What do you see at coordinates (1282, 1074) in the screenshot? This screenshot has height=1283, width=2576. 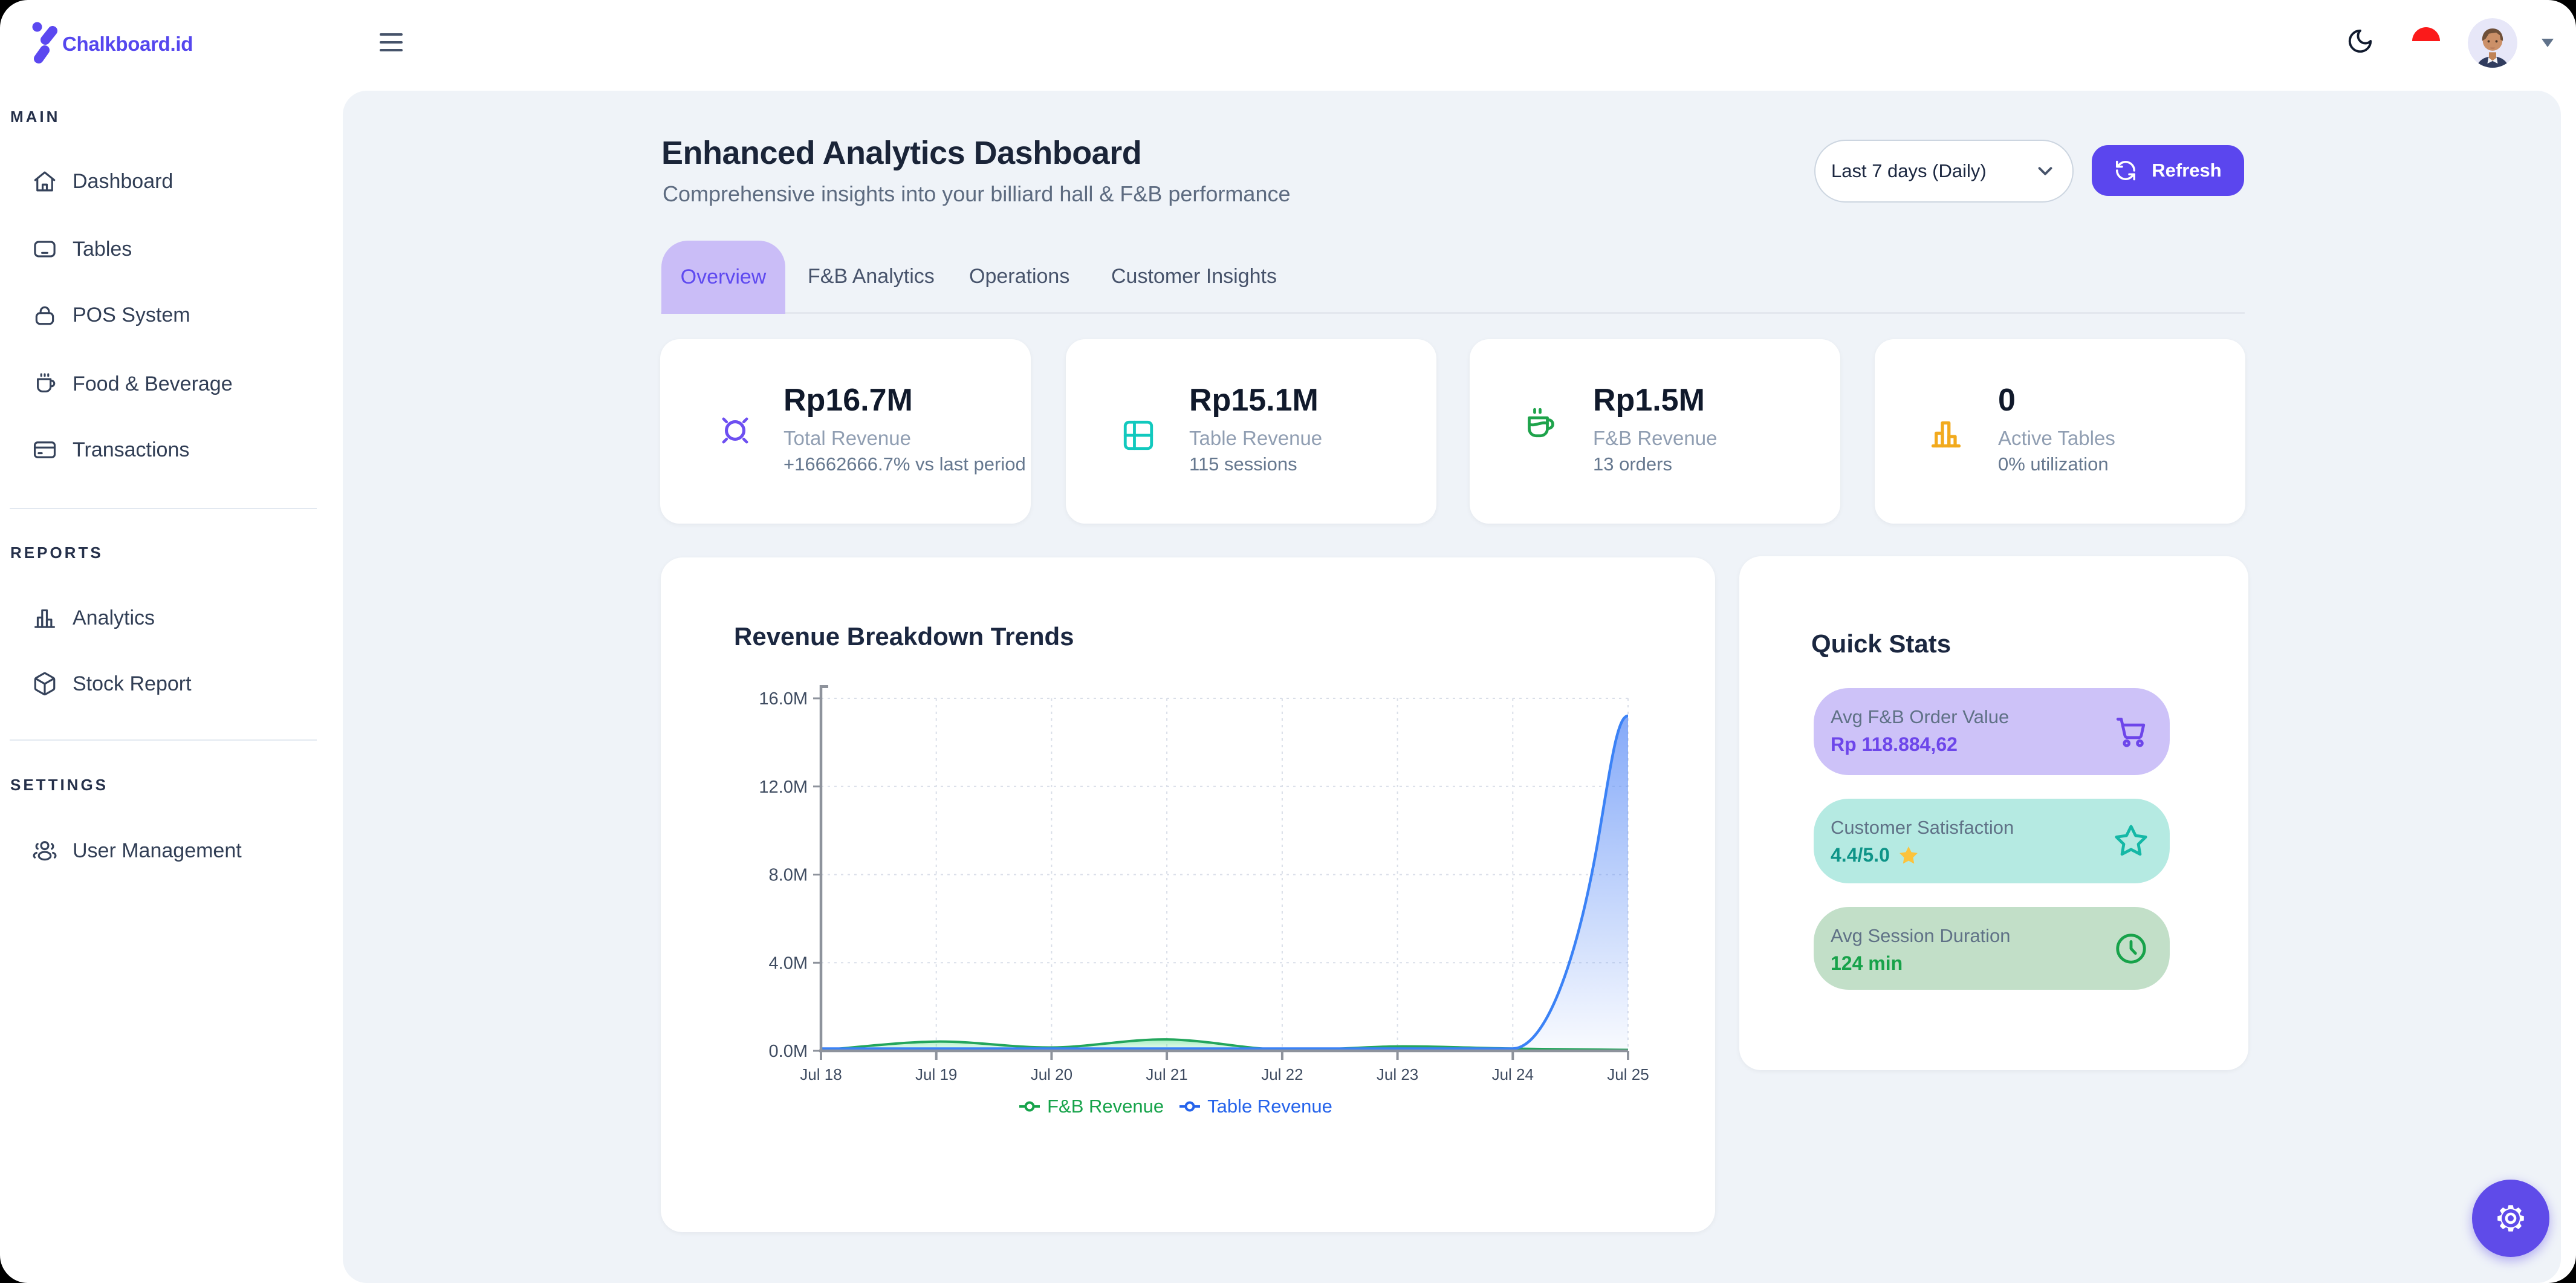 I see `svg-text: Jul 22` at bounding box center [1282, 1074].